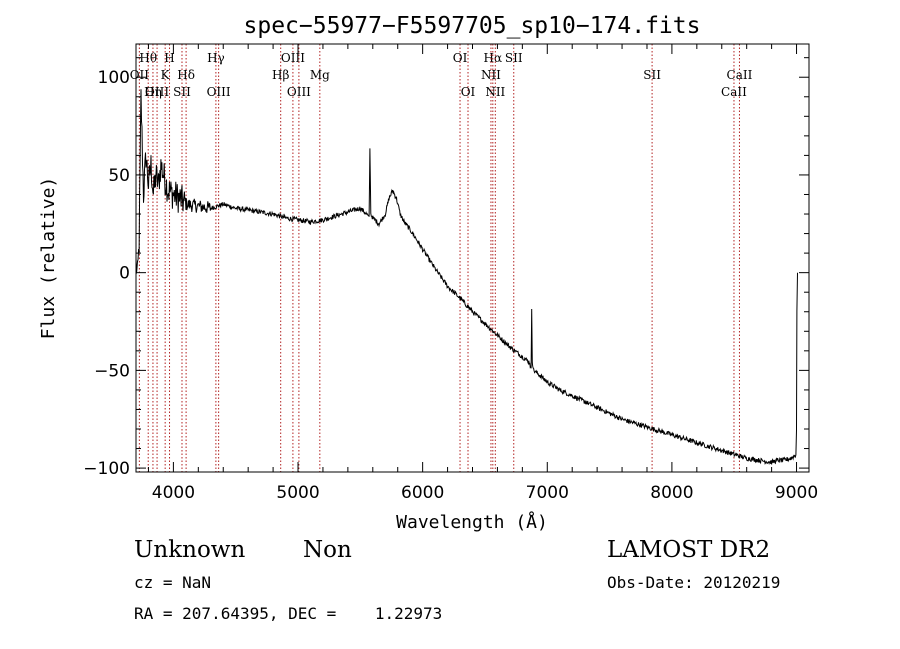  What do you see at coordinates (216, 58) in the screenshot?
I see `line-marker-label: Hγ` at bounding box center [216, 58].